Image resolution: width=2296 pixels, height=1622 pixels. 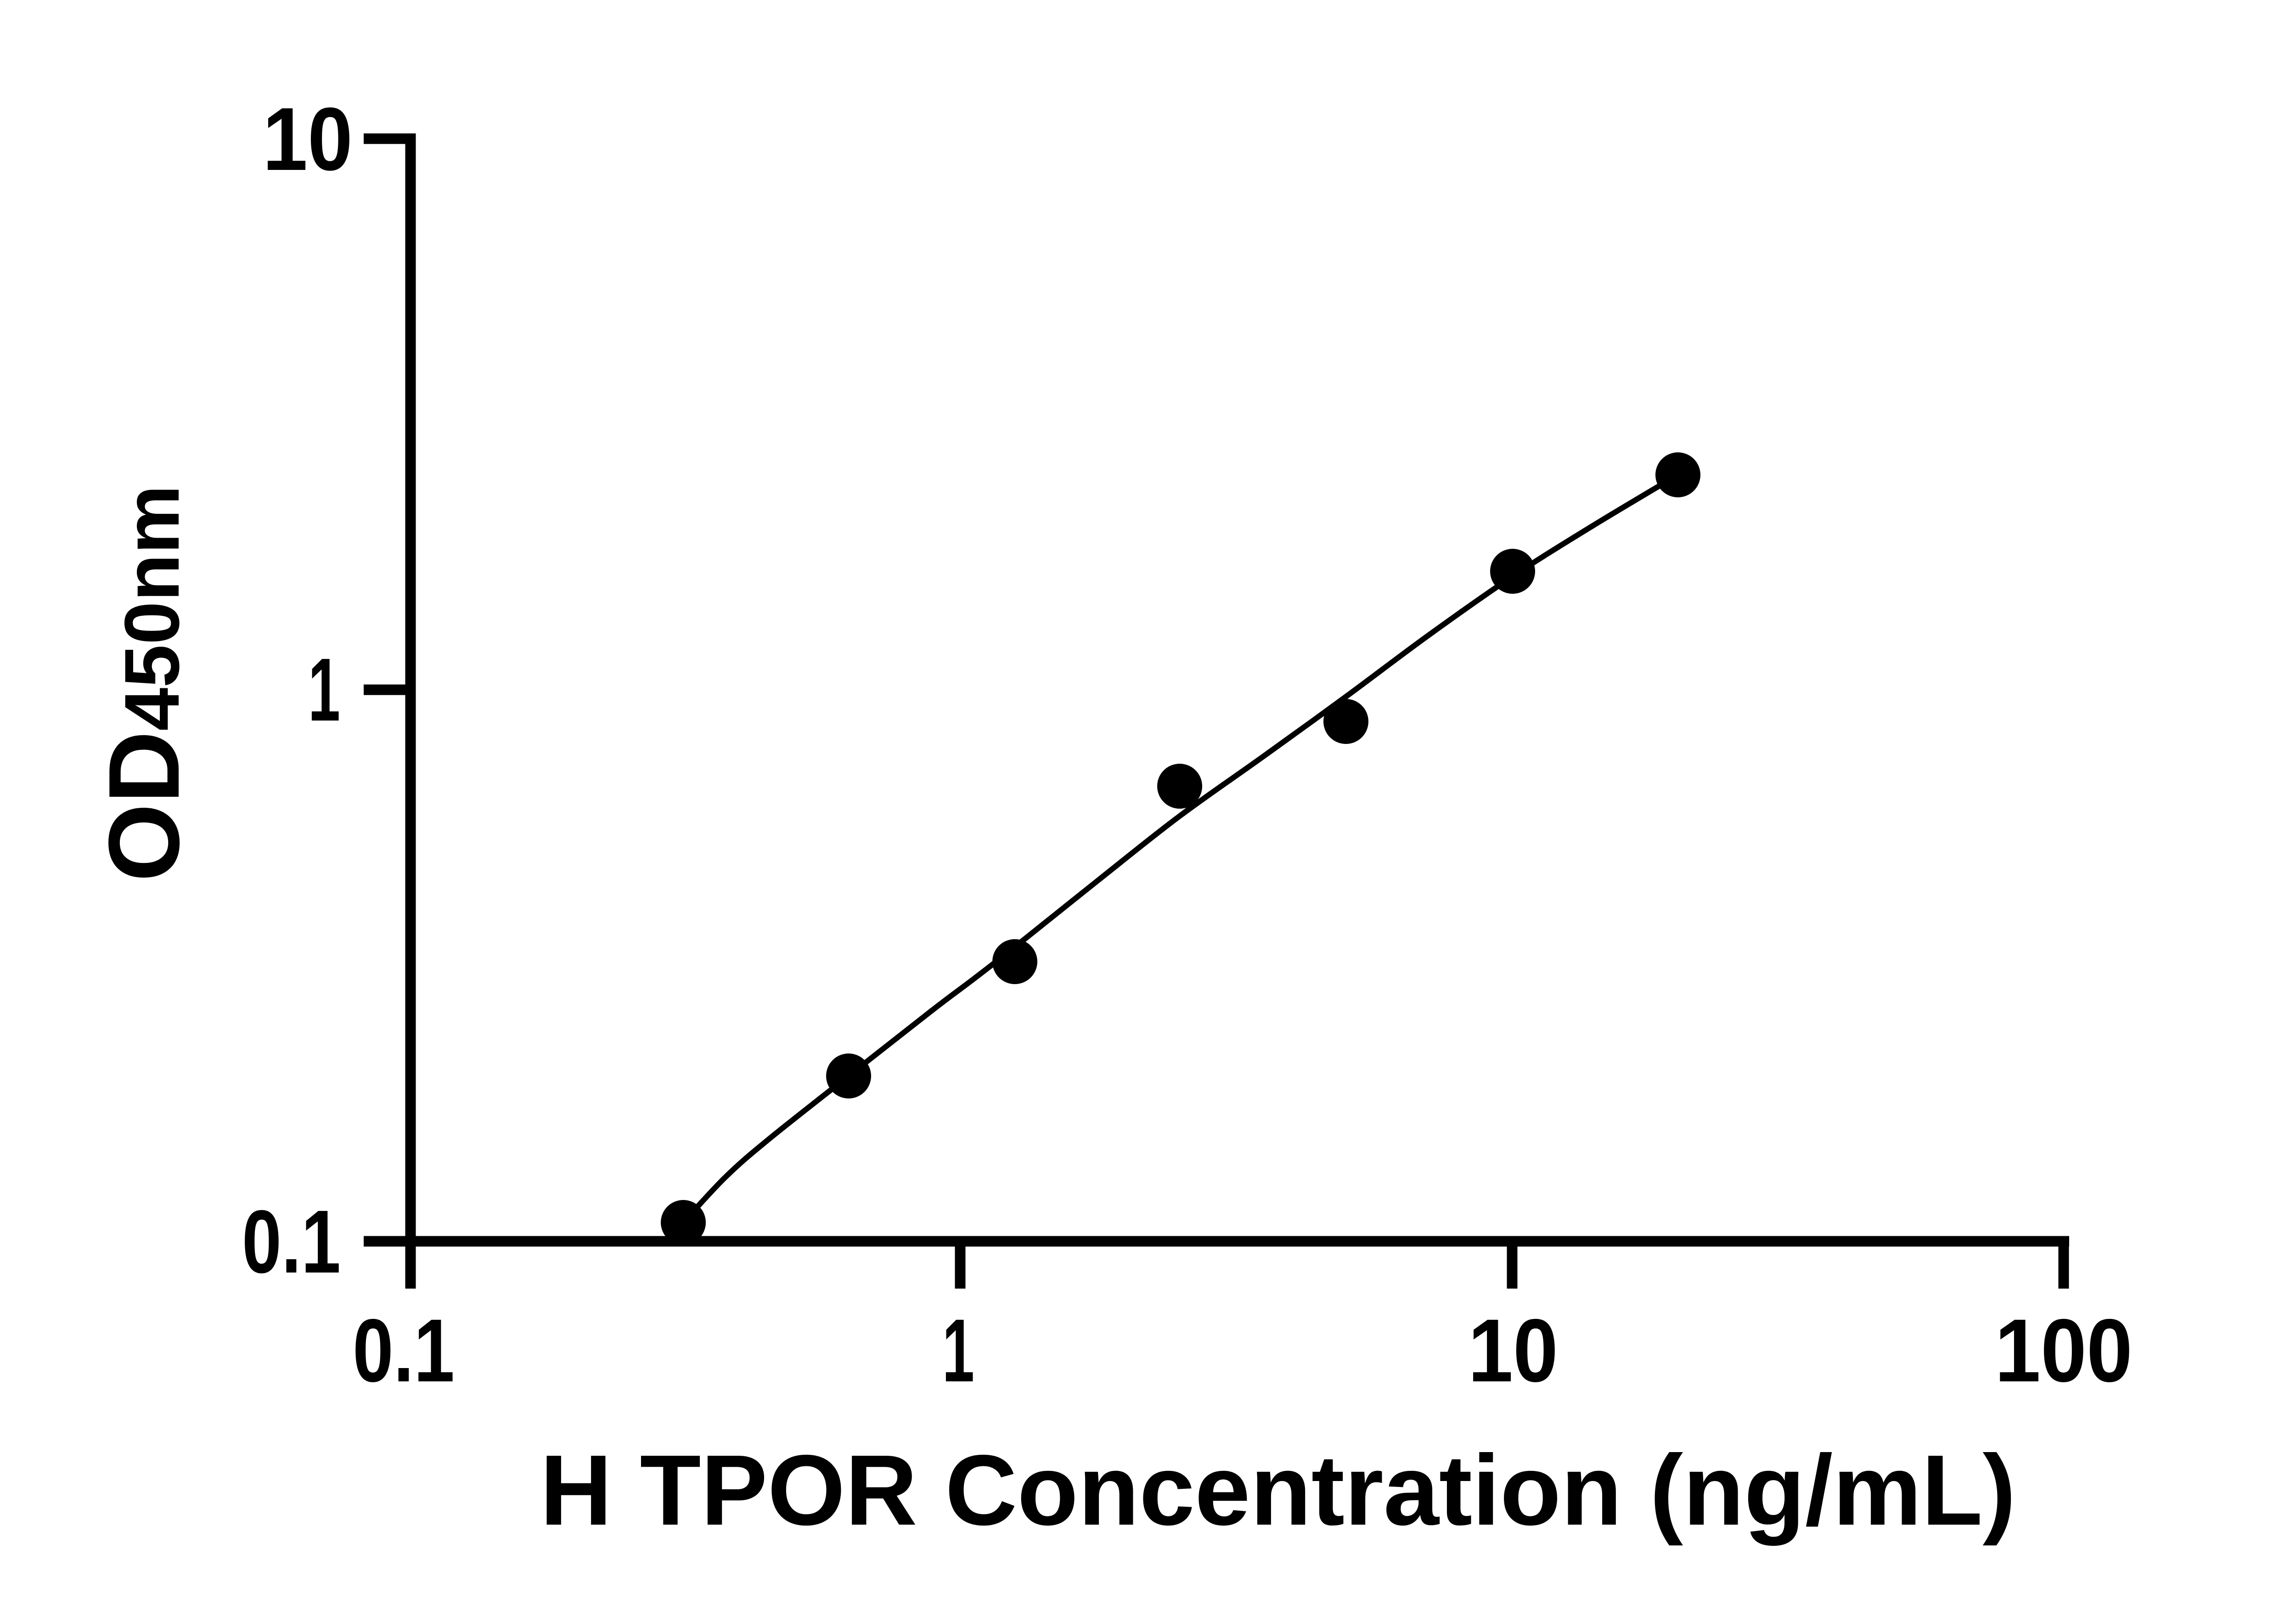 I want to click on svg-text: H TPOR Concentration (ng/mL), so click(x=1278, y=1491).